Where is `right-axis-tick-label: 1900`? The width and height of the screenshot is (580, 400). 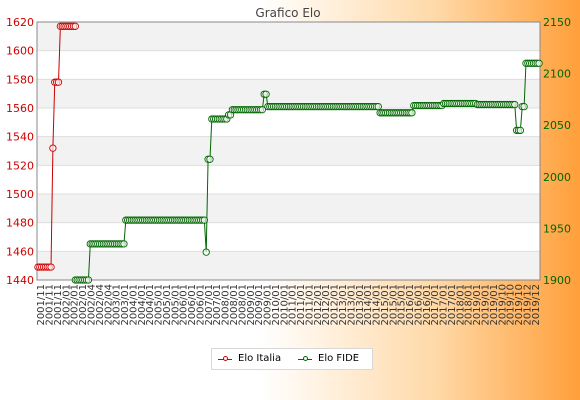 right-axis-tick-label: 1900 is located at coordinates (557, 280).